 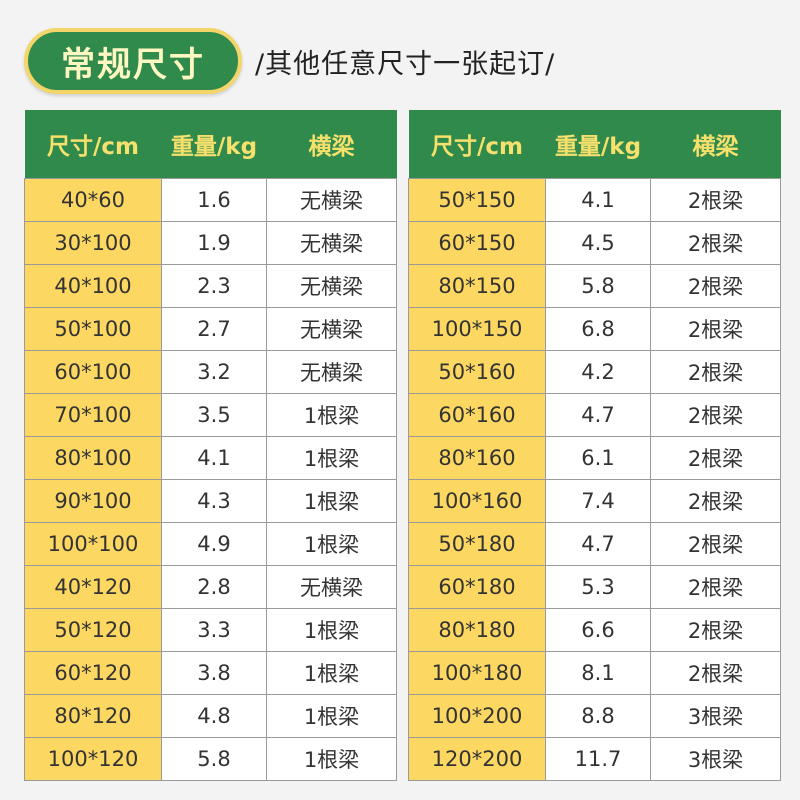 I want to click on cell-size: 80*180, so click(x=477, y=630).